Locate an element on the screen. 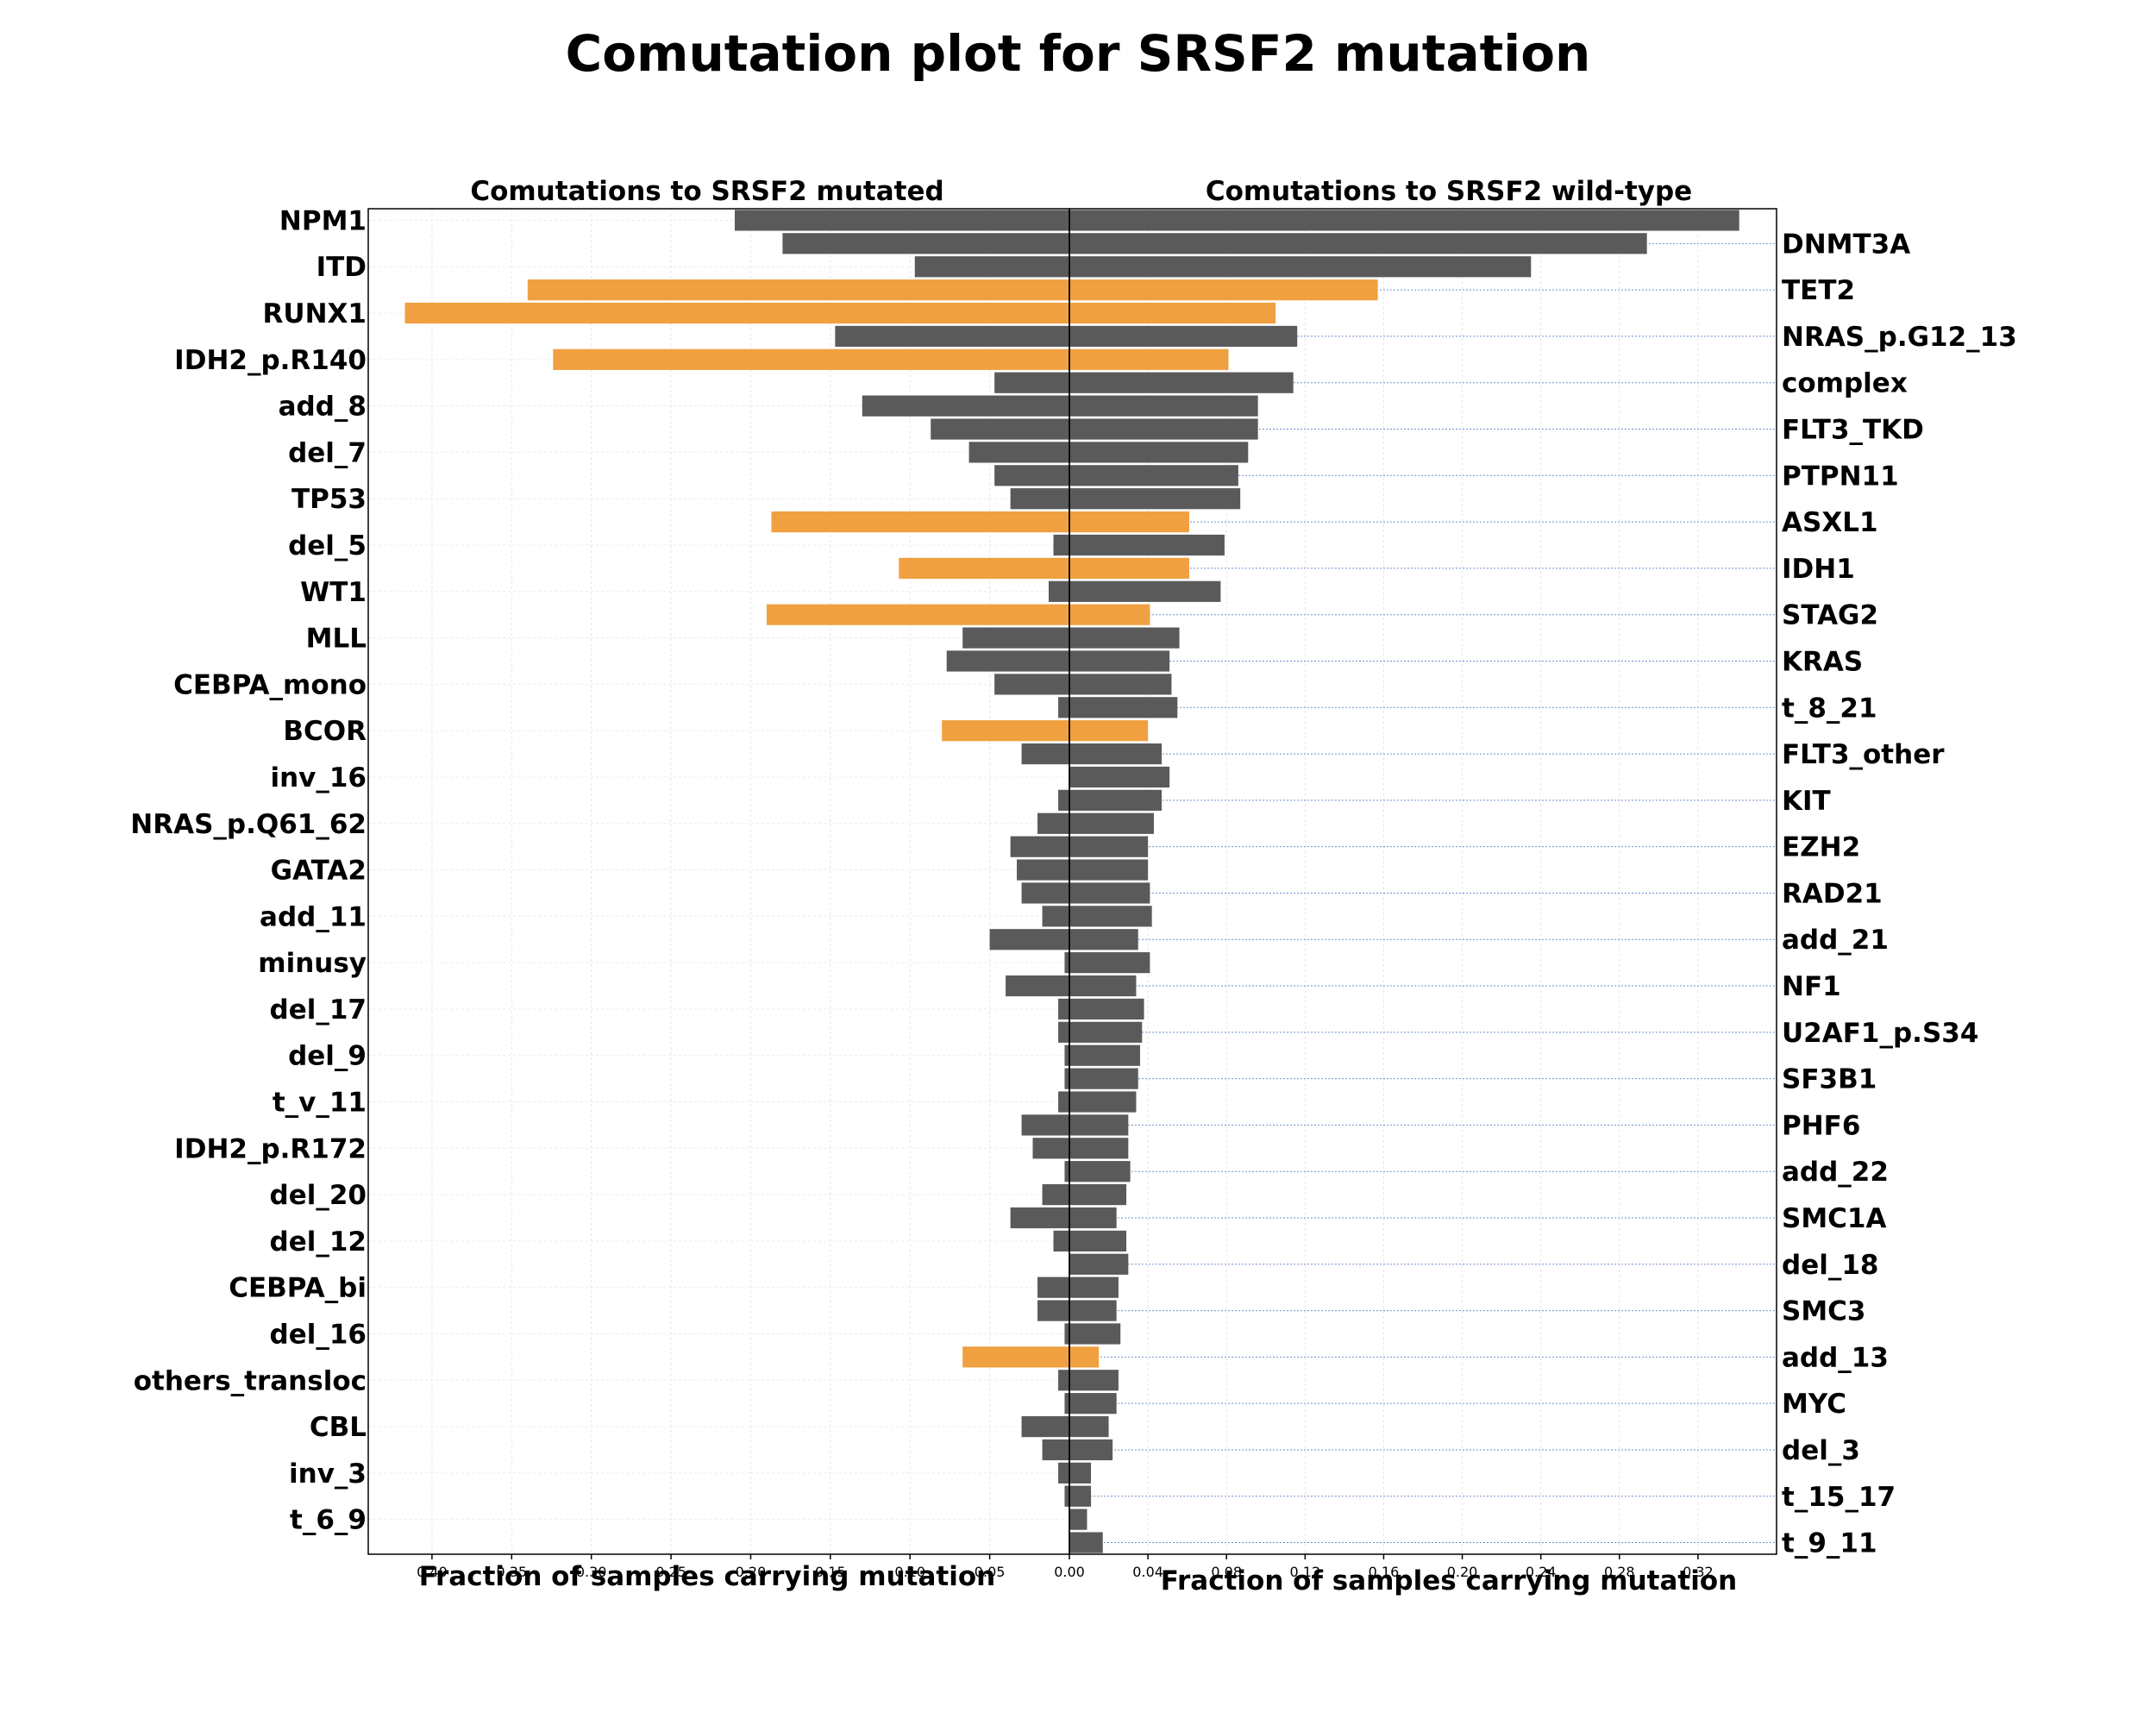 This screenshot has width=2156, height=1725. right-tick-label: 0.24 is located at coordinates (1541, 1572).